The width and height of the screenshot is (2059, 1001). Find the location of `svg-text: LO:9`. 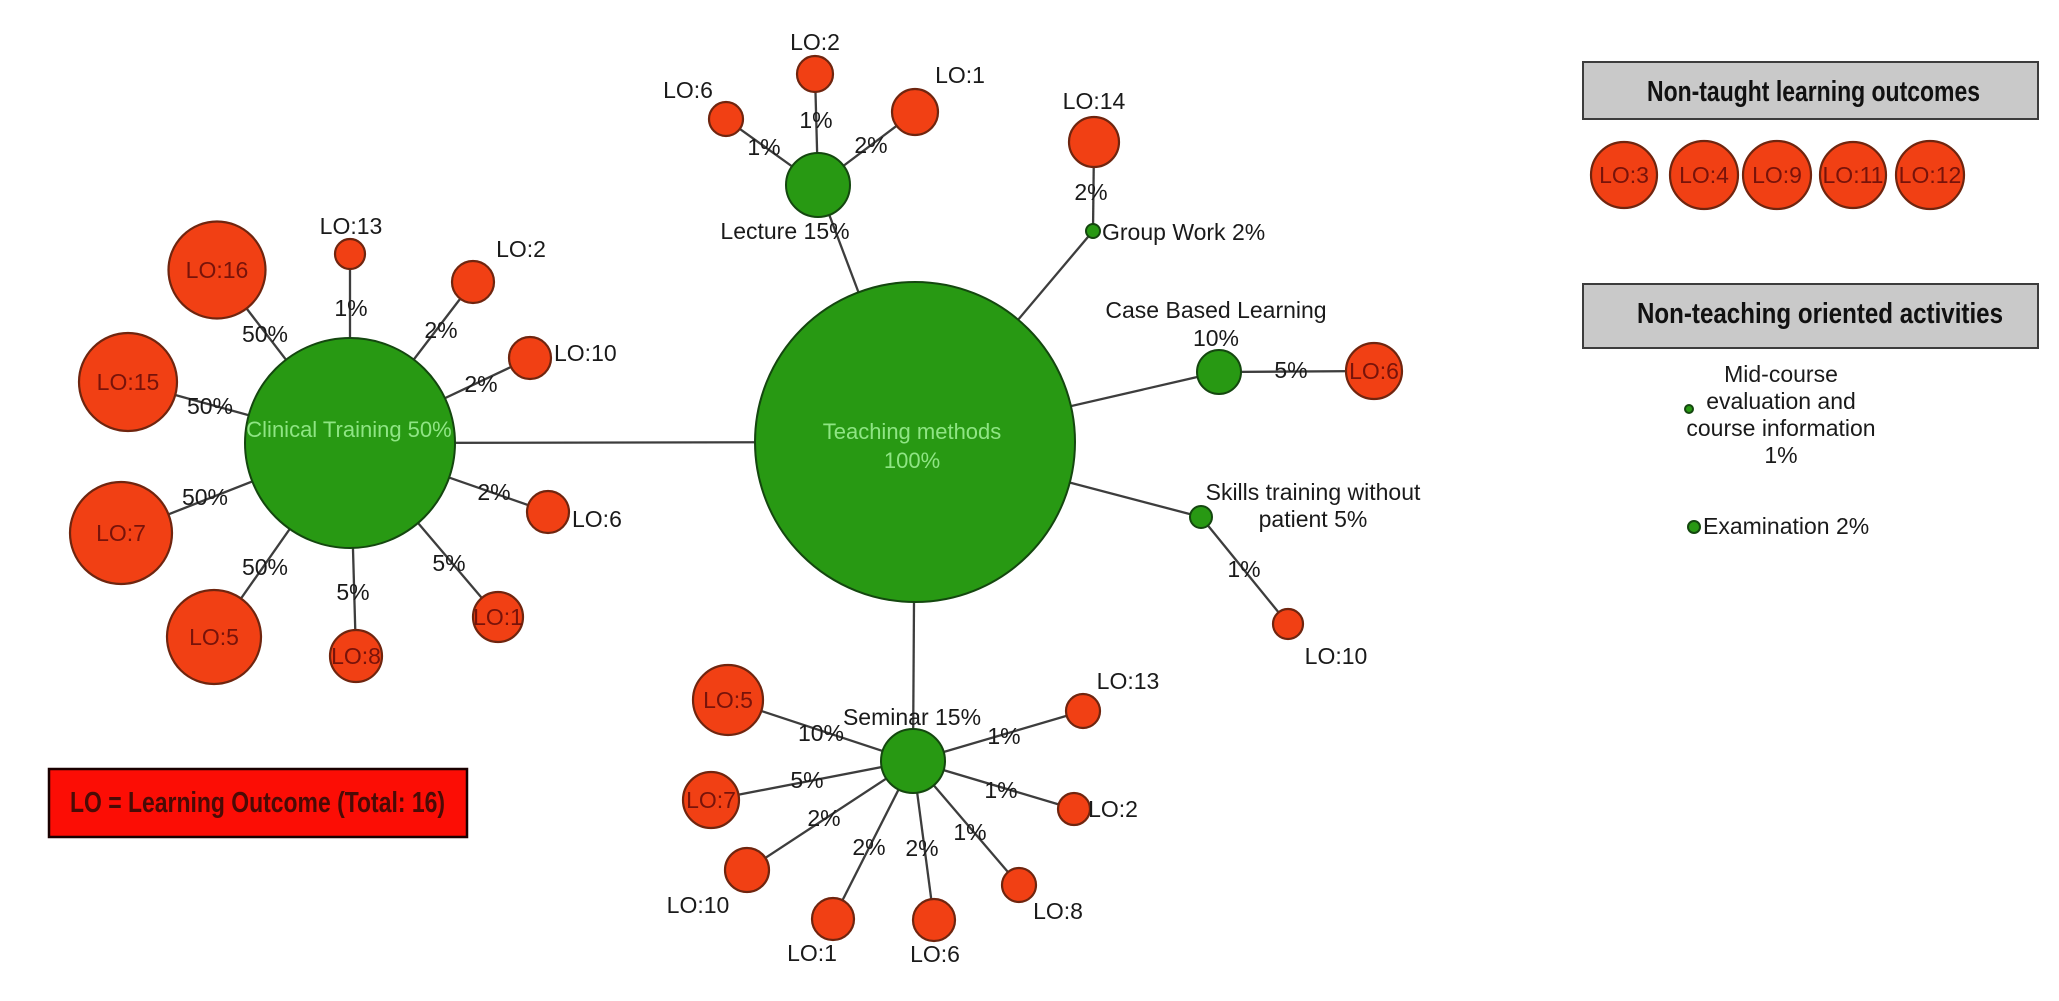

svg-text: LO:9 is located at coordinates (1777, 175).